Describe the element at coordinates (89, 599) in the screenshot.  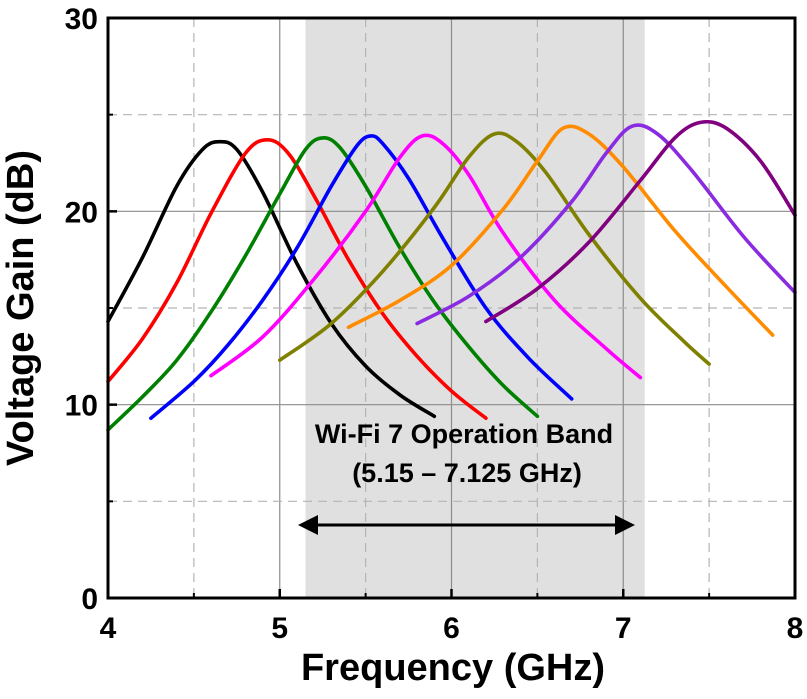
I see `y-tick-label: 0` at that location.